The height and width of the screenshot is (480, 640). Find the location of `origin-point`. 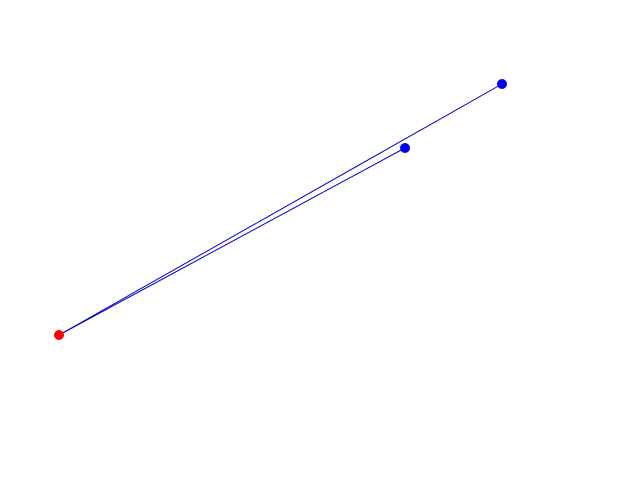

origin-point is located at coordinates (59, 335).